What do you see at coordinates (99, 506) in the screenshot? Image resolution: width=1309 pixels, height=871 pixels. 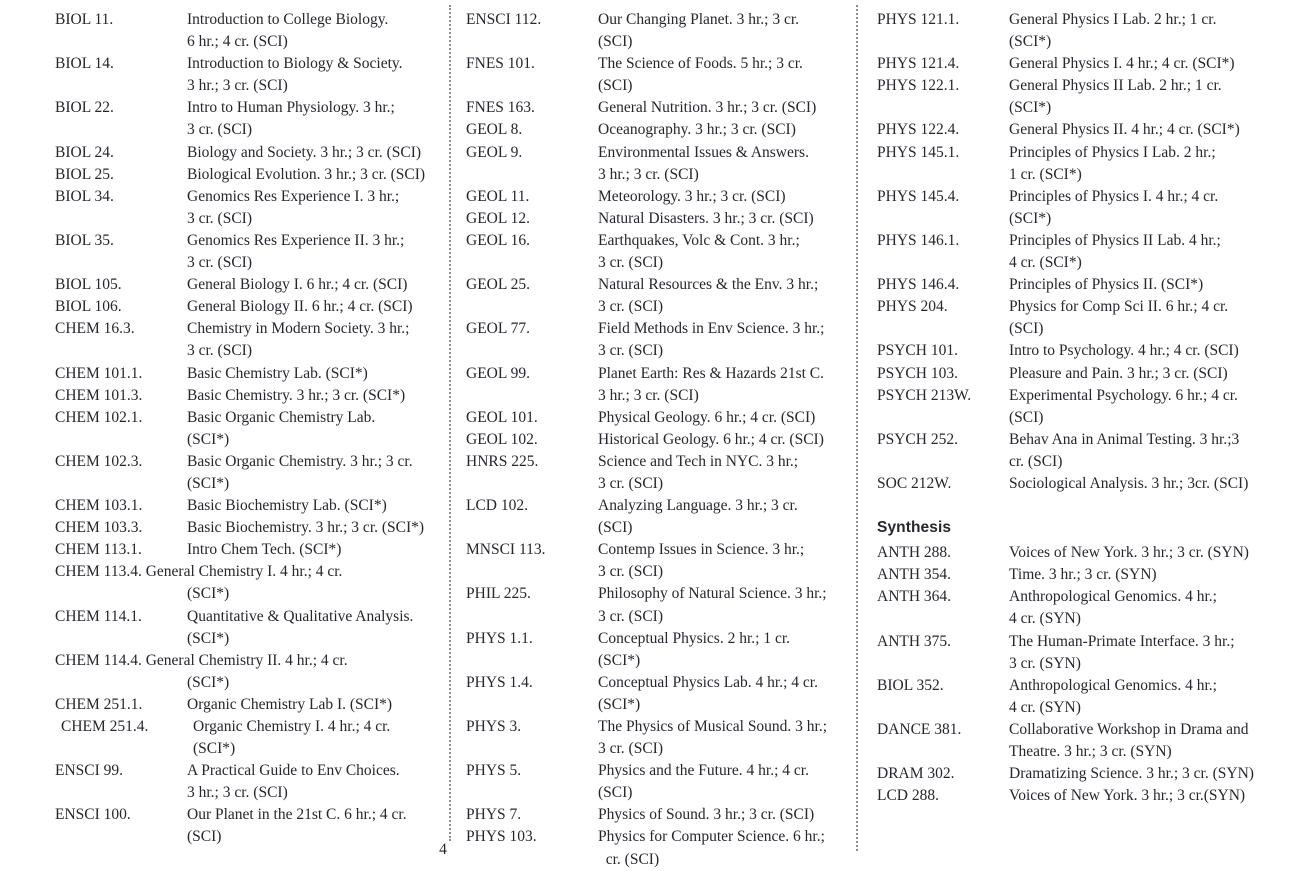 I see `course-code: CHEM 103.1.` at bounding box center [99, 506].